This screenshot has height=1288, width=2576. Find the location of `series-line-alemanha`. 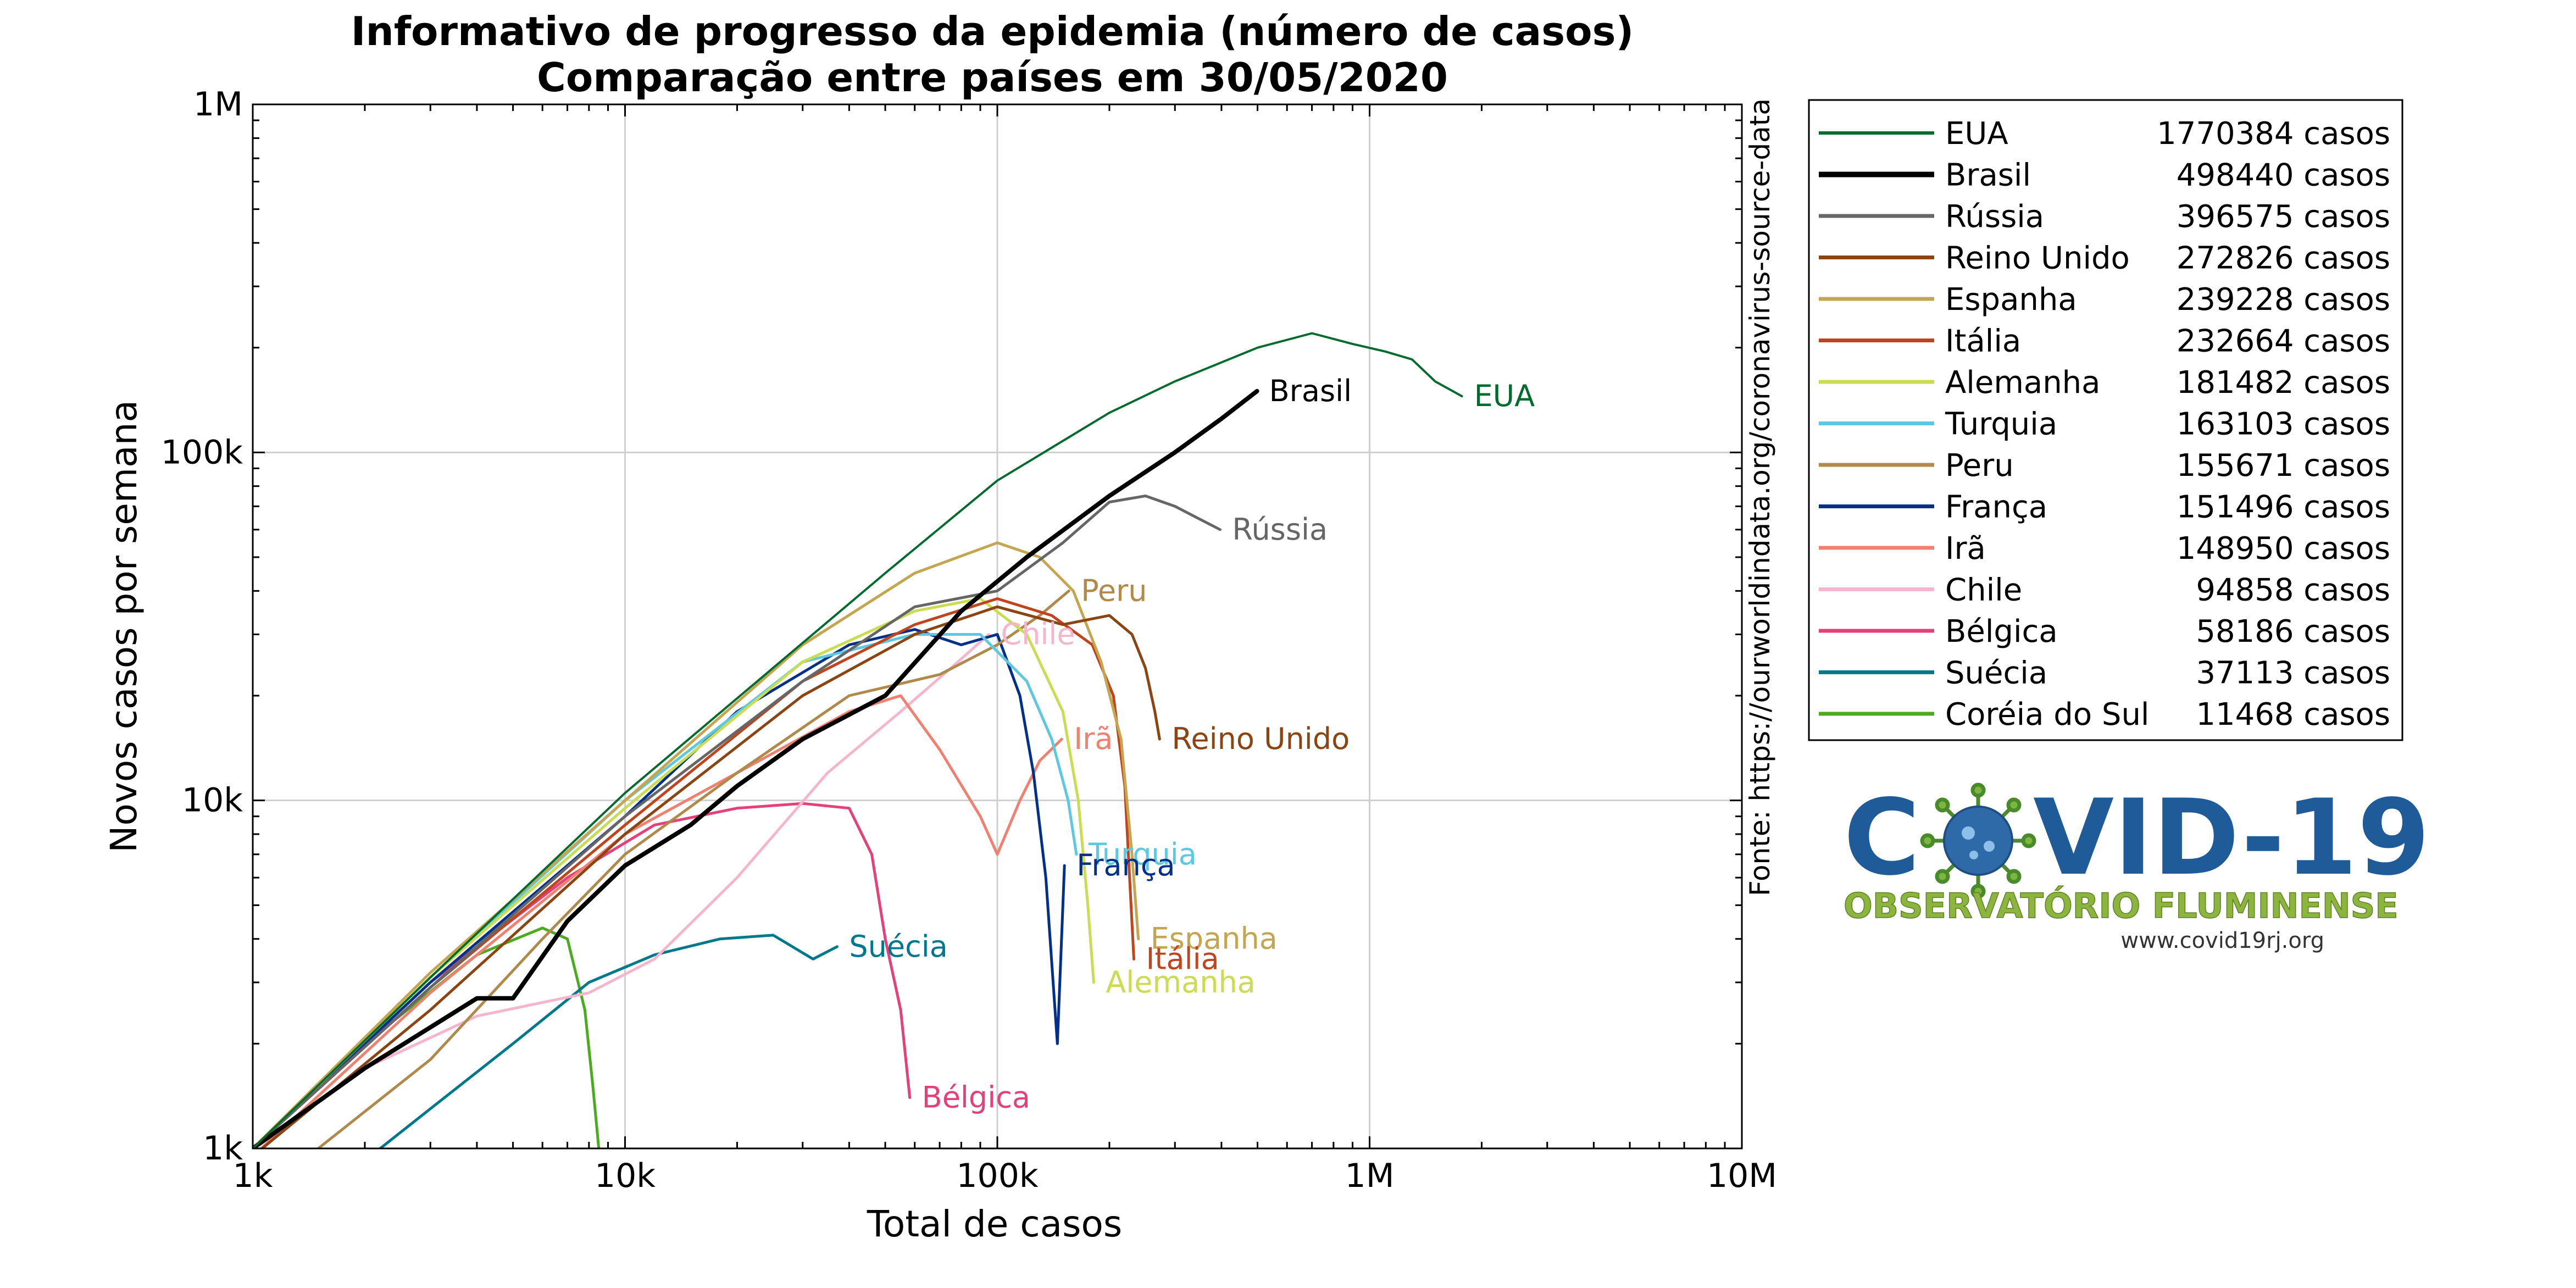

series-line-alemanha is located at coordinates (674, 872).